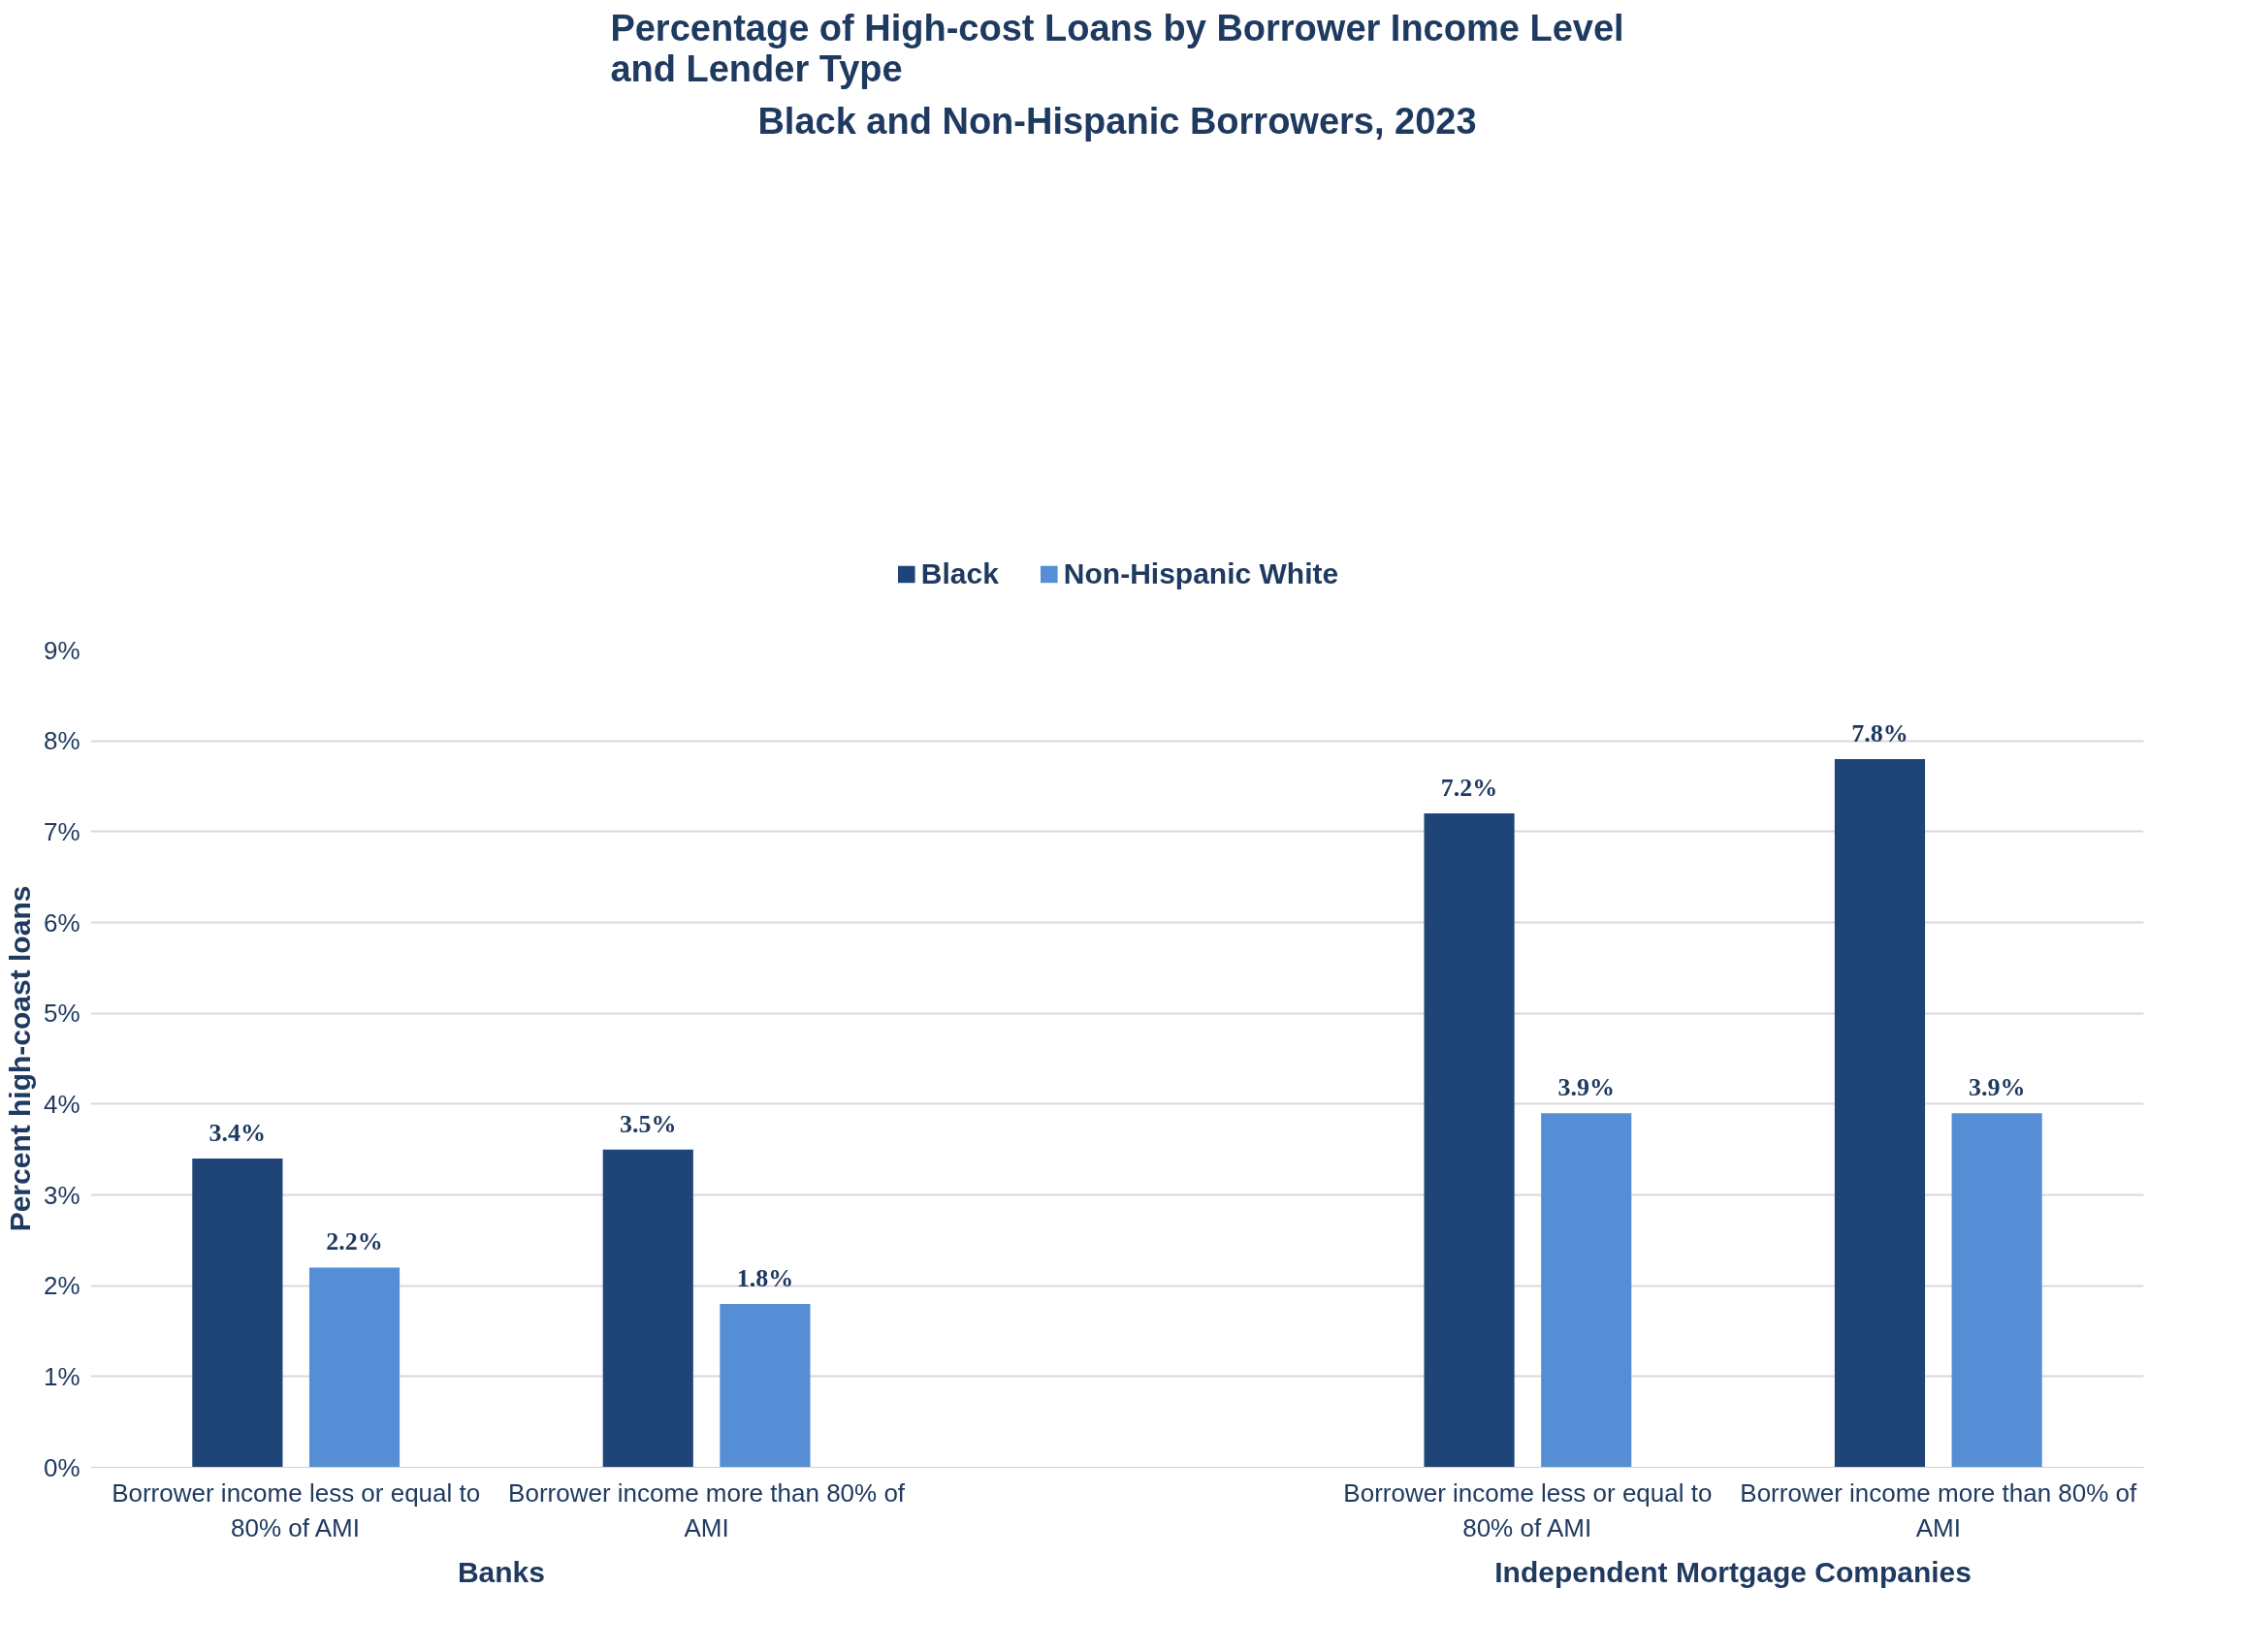 This screenshot has height=1652, width=2245. I want to click on y-tick-label: 6%, so click(61, 922).